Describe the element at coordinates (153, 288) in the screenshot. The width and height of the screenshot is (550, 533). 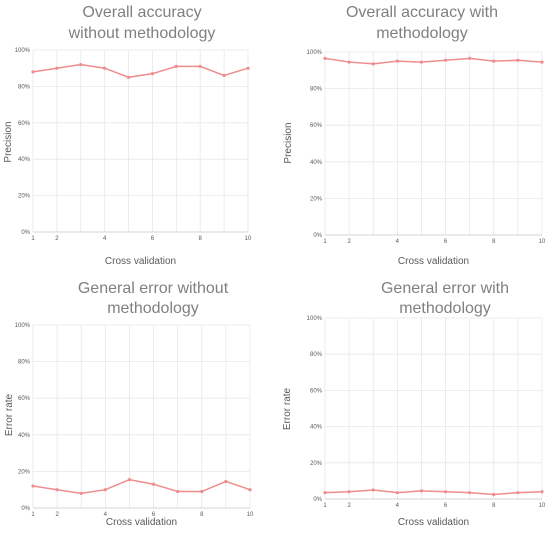
I see `chart-title-line: General error without` at that location.